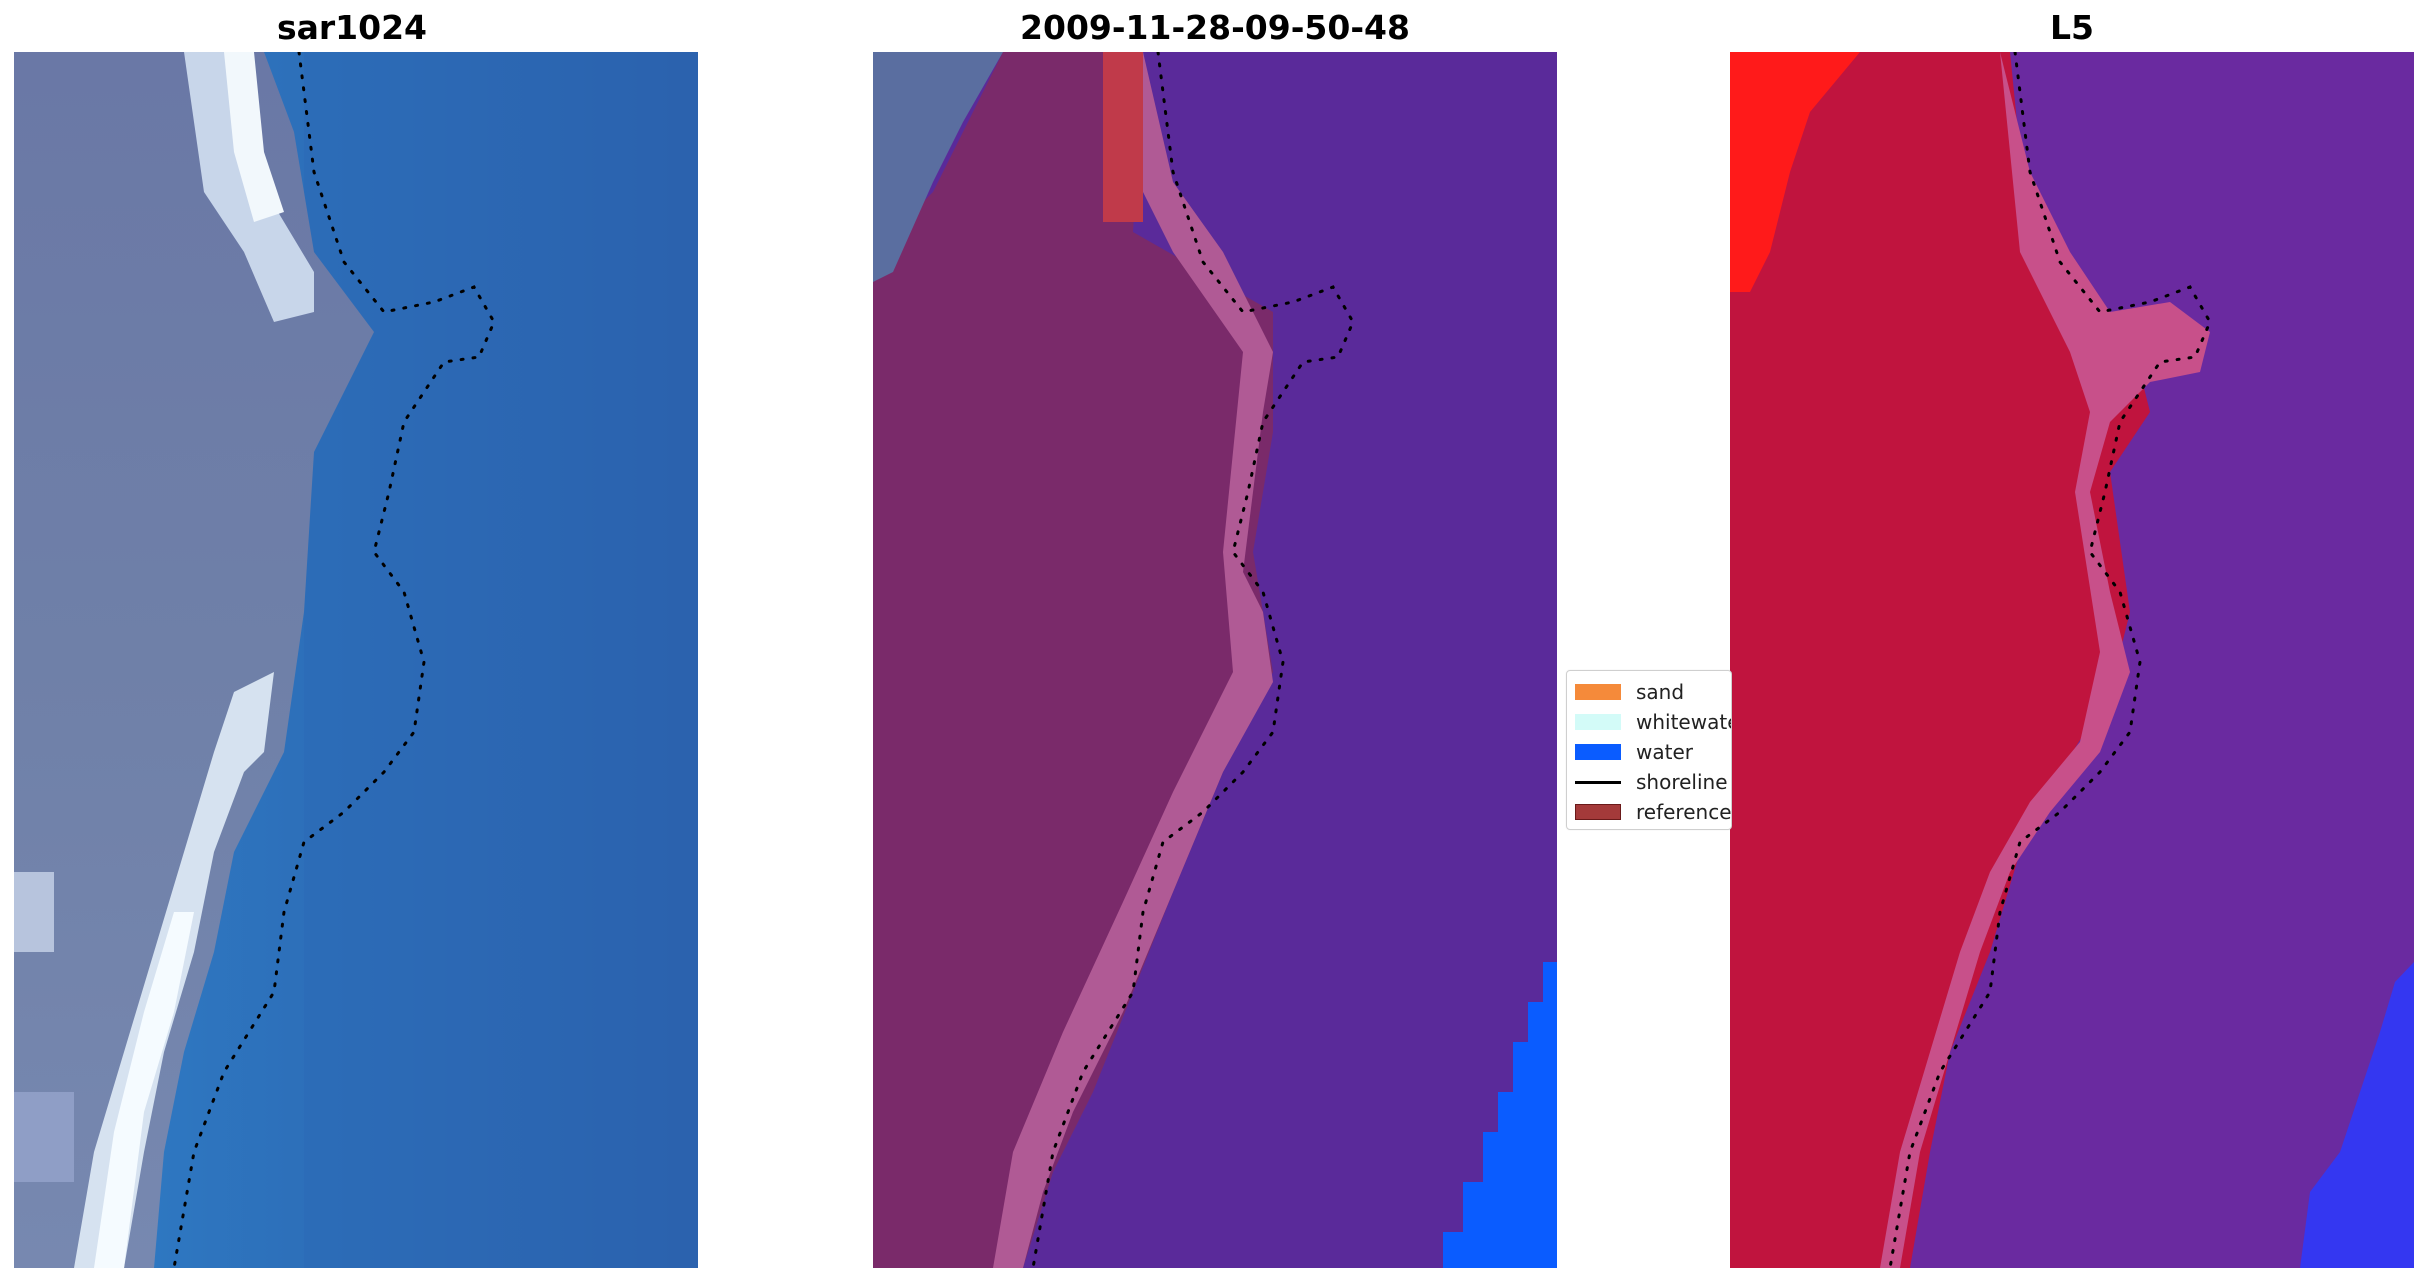 This screenshot has height=1283, width=2428. Describe the element at coordinates (1193, 660) in the screenshot. I see `shoreline-classification` at that location.